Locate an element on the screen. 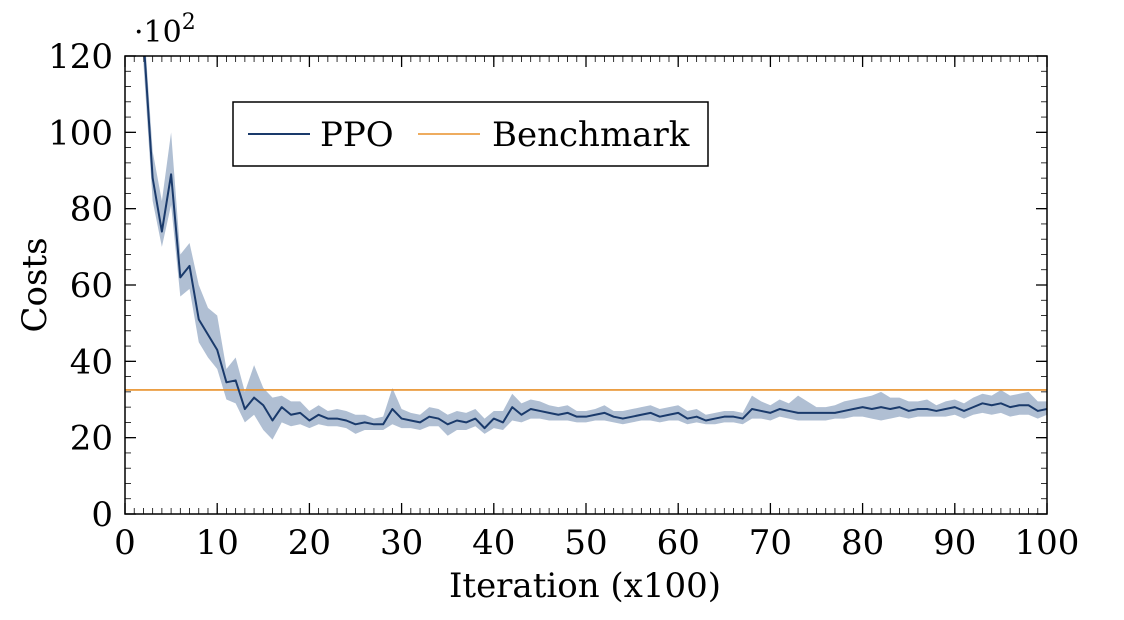 Image resolution: width=1124 pixels, height=620 pixels. x-tick-label: 50 is located at coordinates (585, 543).